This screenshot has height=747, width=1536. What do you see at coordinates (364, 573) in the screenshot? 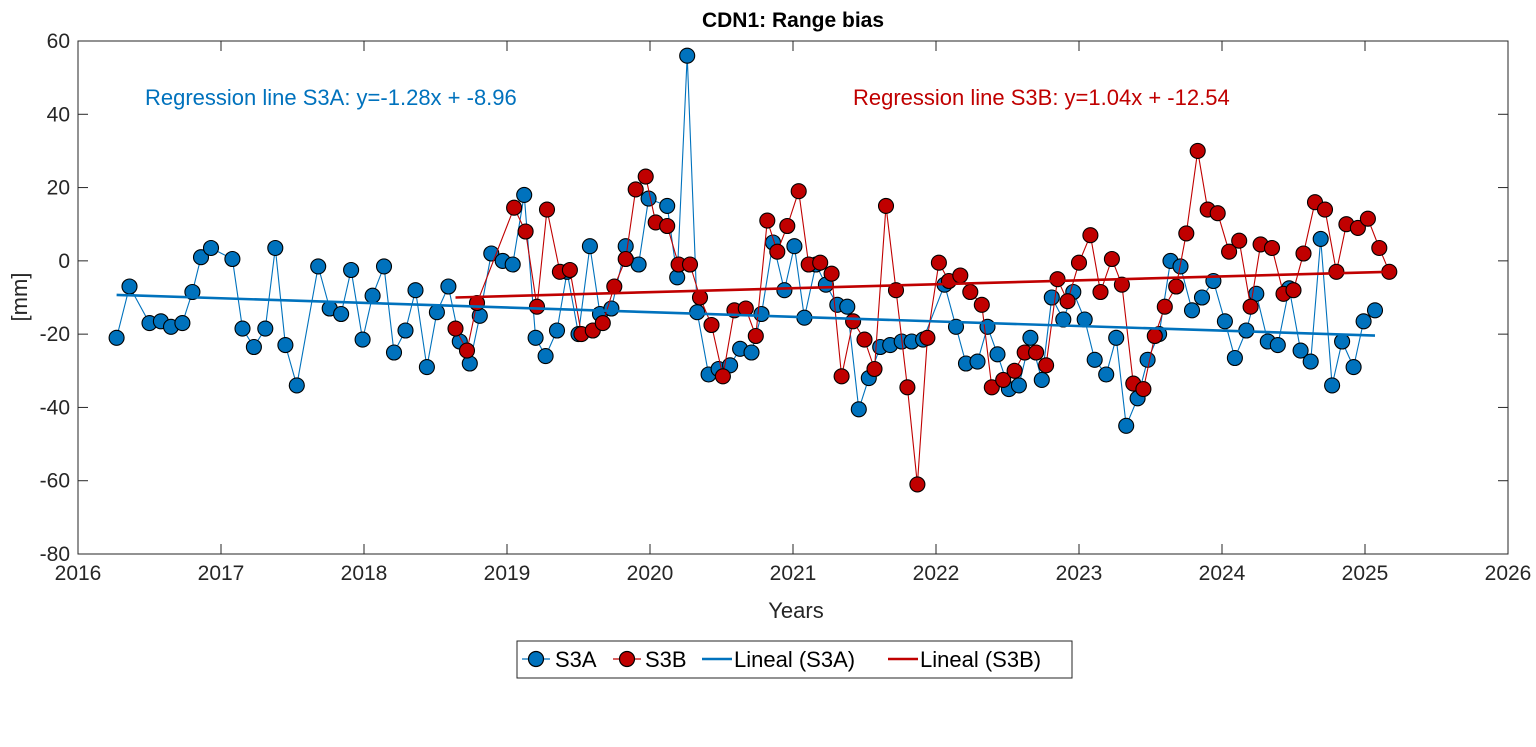
I see `x-tick-label: 2018` at bounding box center [364, 573].